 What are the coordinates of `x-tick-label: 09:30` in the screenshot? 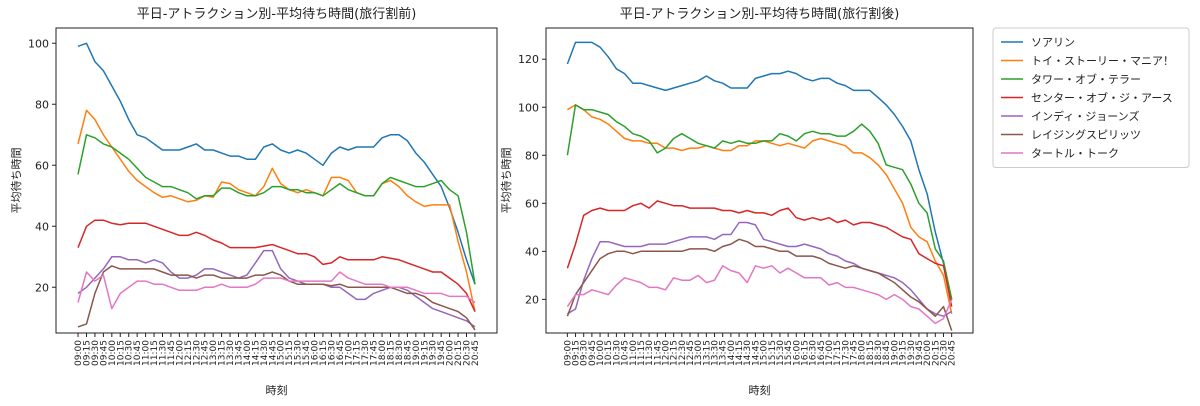 It's located at (585, 353).